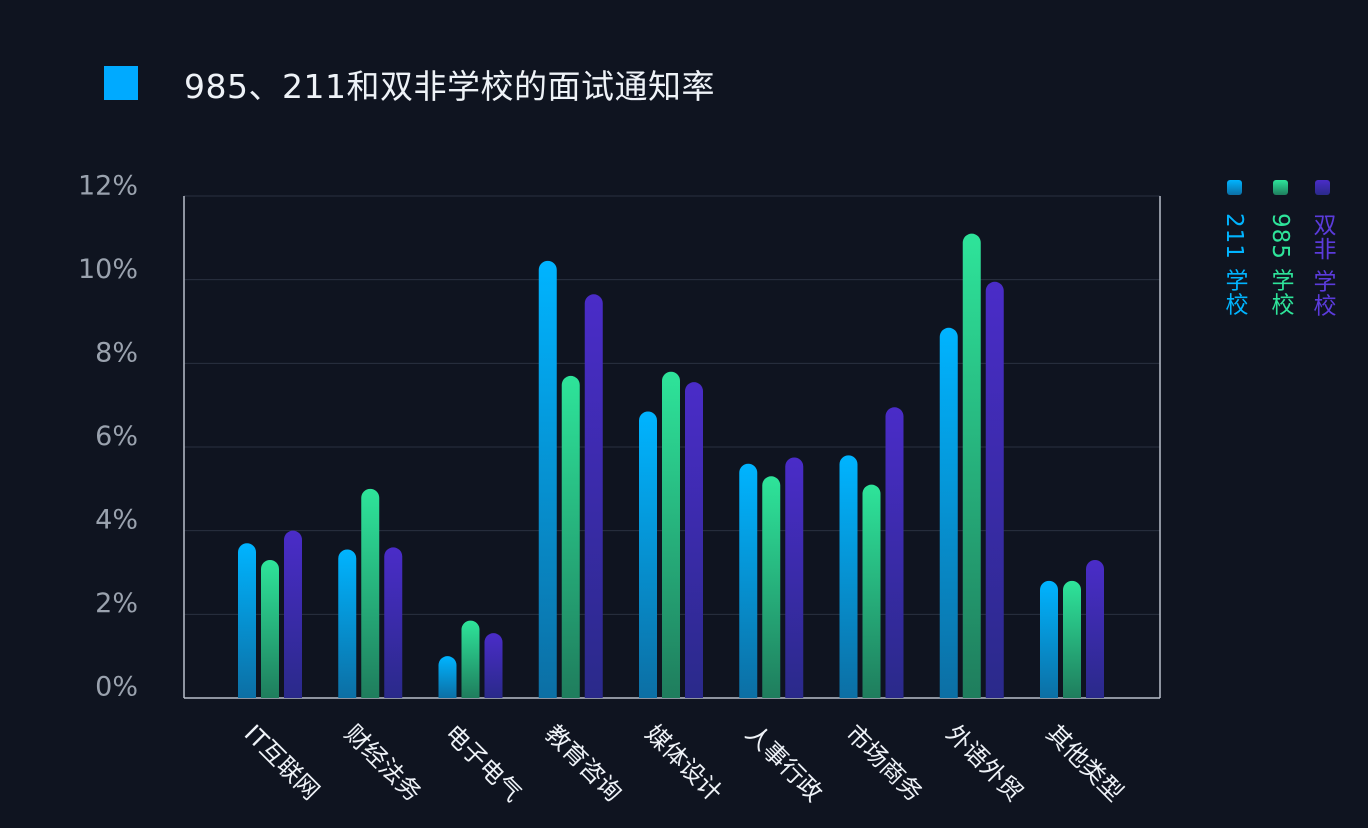 The height and width of the screenshot is (828, 1368). What do you see at coordinates (282, 762) in the screenshot?
I see `x-tick-label: IT互联网` at bounding box center [282, 762].